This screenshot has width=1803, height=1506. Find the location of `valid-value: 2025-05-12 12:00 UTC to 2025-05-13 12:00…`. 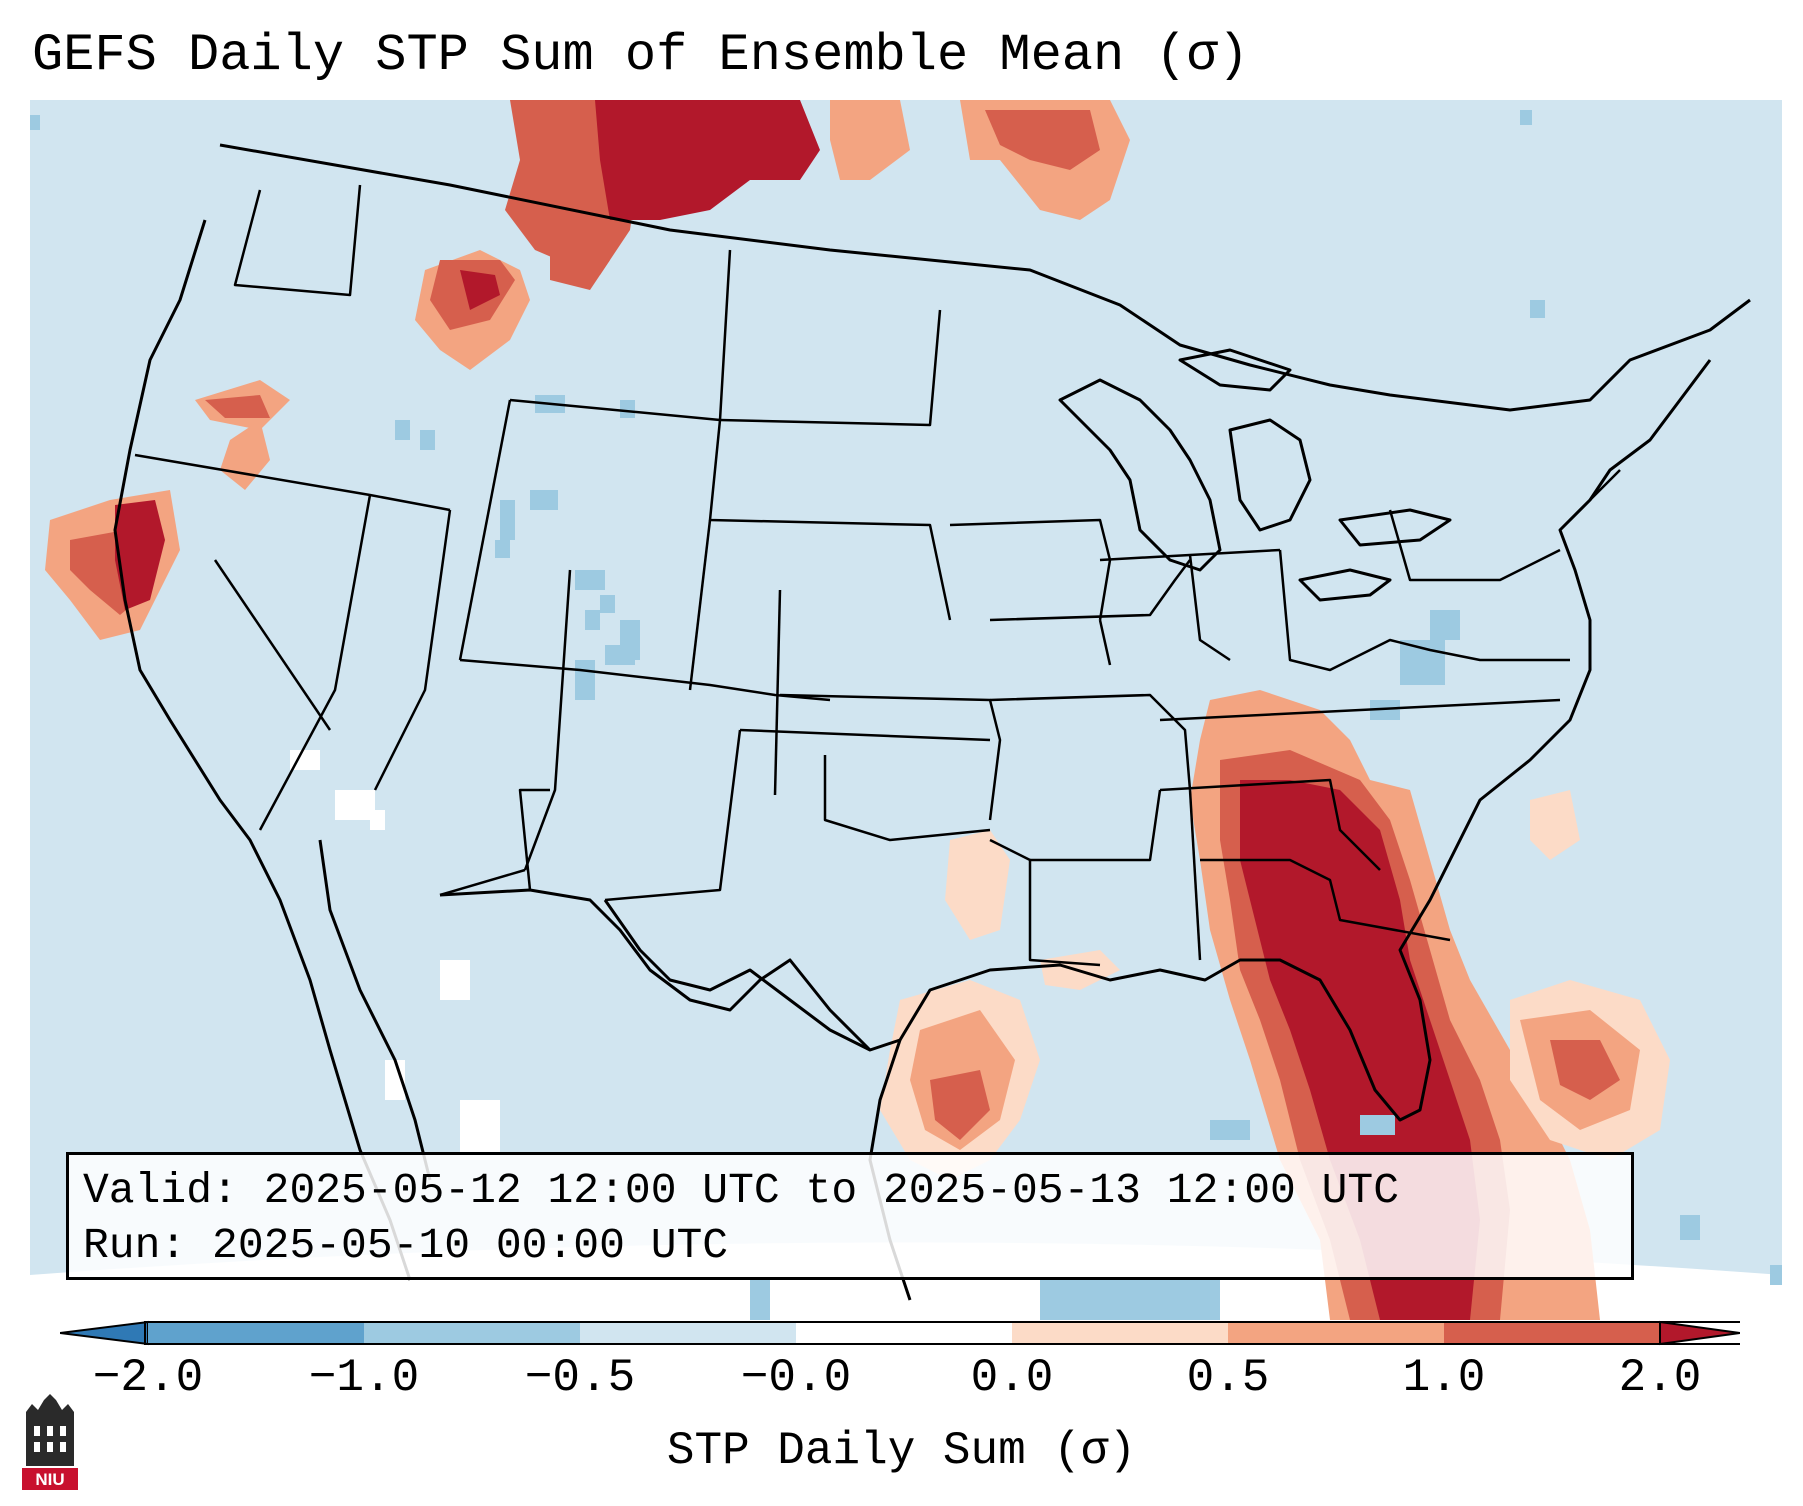

valid-value: 2025-05-12 12:00 UTC to 2025-05-13 12:00… is located at coordinates (831, 1190).